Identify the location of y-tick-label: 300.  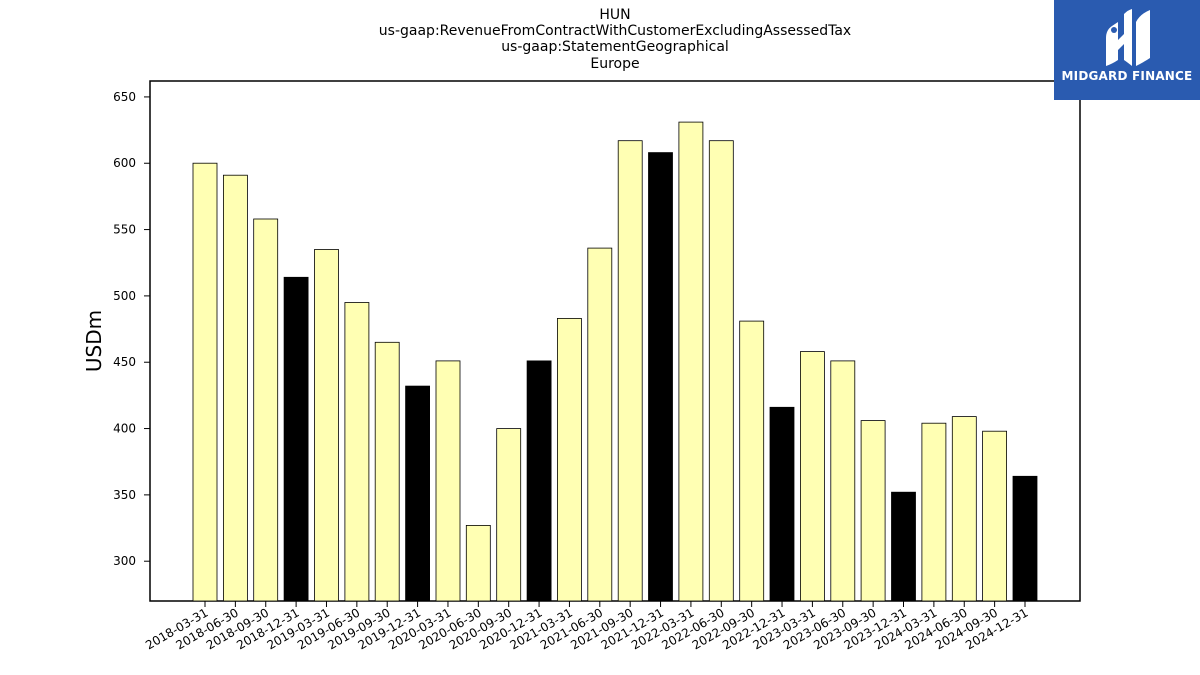
(124, 561).